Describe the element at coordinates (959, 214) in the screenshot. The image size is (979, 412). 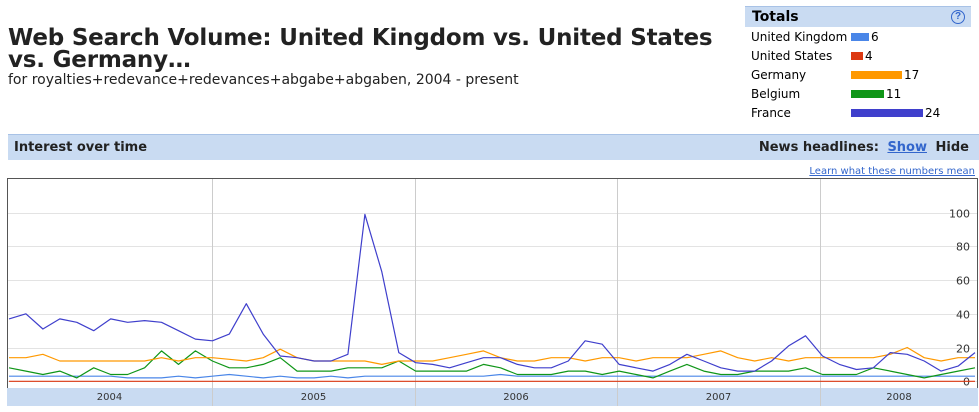
I see `y-tick-label: 100` at that location.